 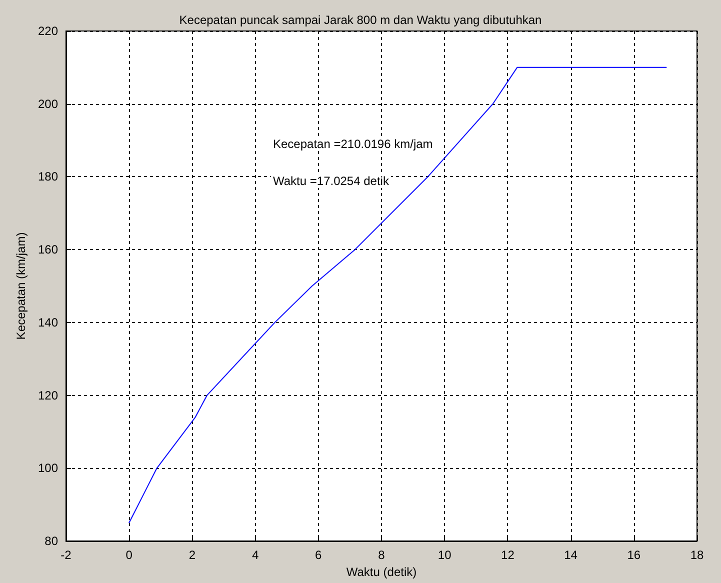 I want to click on x-tick-label: 4, so click(x=255, y=555).